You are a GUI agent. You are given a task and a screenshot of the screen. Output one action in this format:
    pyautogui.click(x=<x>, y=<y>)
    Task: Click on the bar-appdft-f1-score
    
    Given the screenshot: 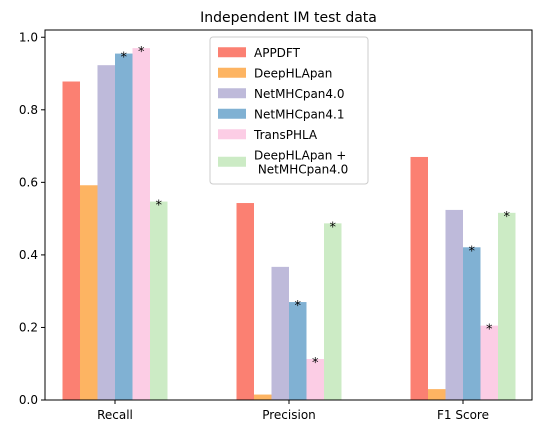 What is the action you would take?
    pyautogui.click(x=419, y=278)
    